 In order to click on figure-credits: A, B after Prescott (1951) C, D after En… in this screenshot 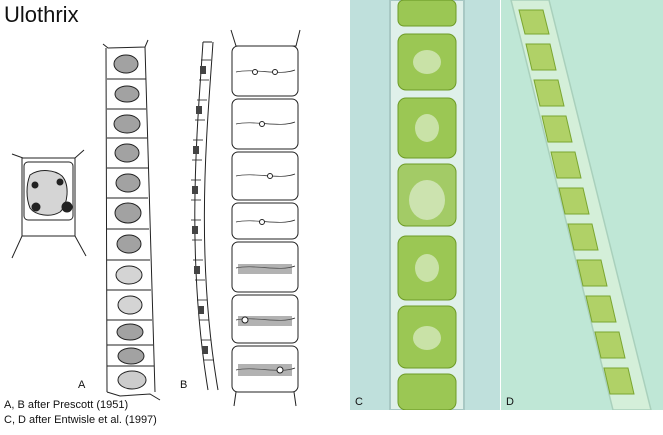, I will do `click(80, 413)`.